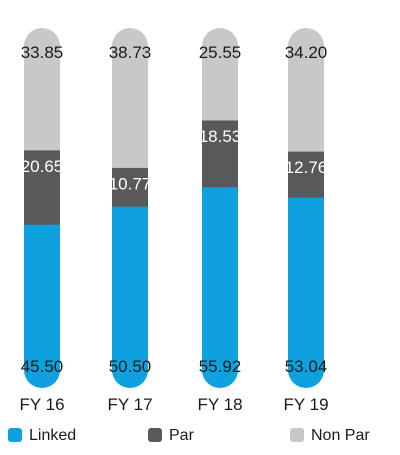 The width and height of the screenshot is (400, 455). I want to click on legend-item-non-par: Non Par, so click(330, 435).